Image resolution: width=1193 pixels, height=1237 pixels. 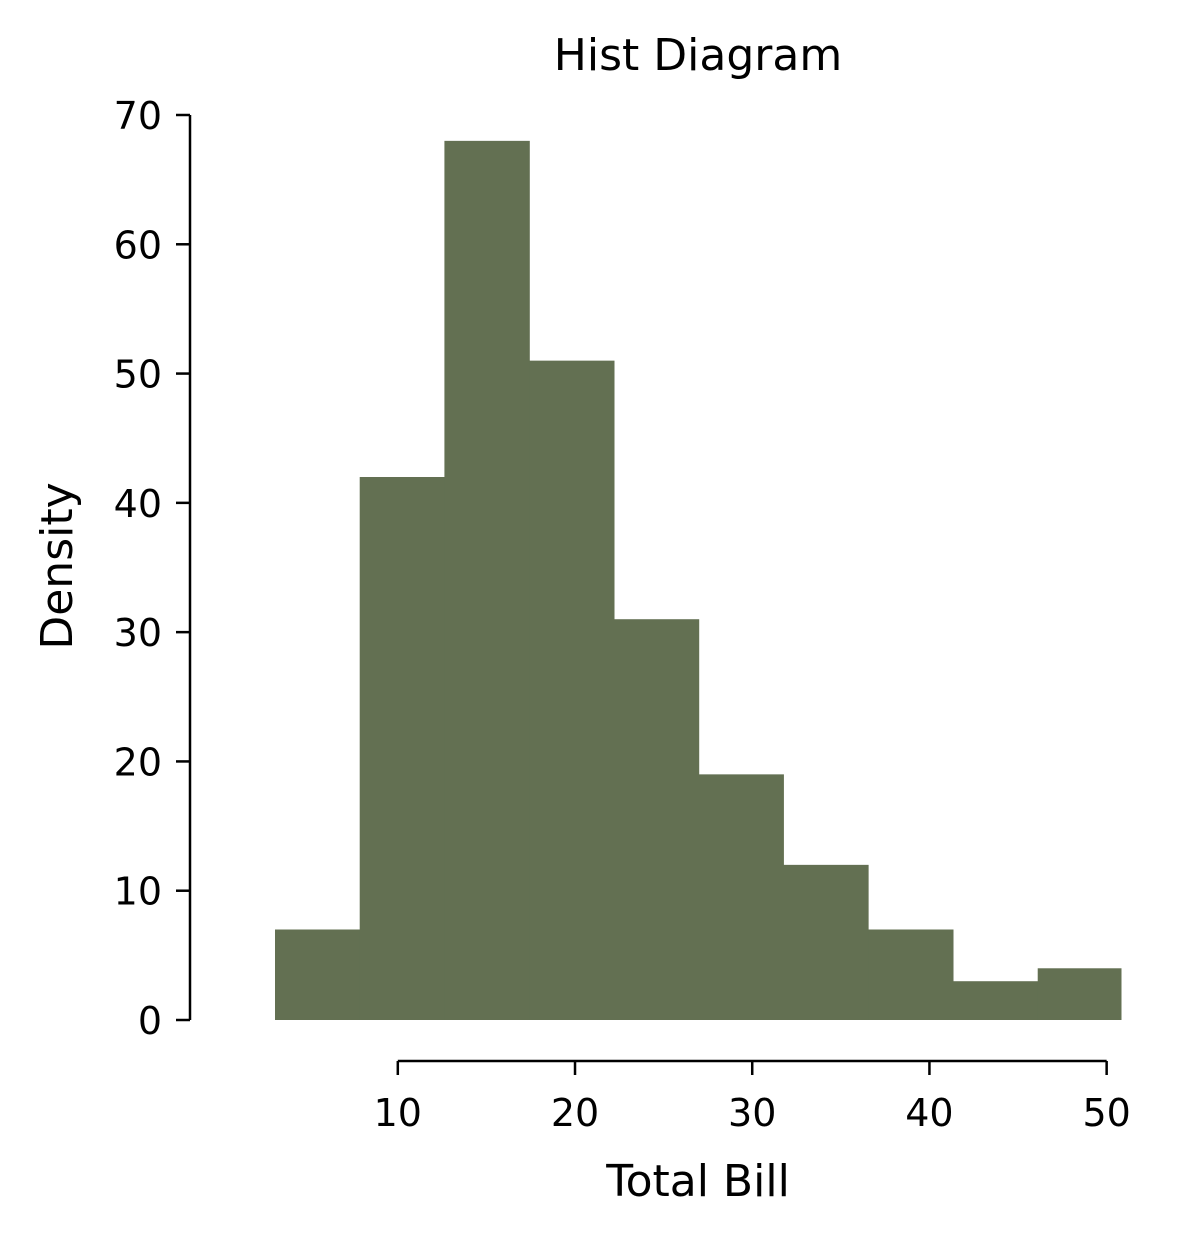 What do you see at coordinates (57, 565) in the screenshot?
I see `y-axis-label: Density` at bounding box center [57, 565].